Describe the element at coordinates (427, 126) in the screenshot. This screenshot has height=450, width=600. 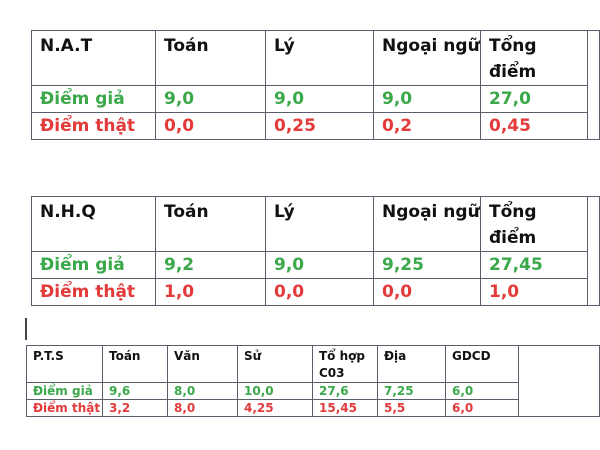
I see `cell: 0,2` at that location.